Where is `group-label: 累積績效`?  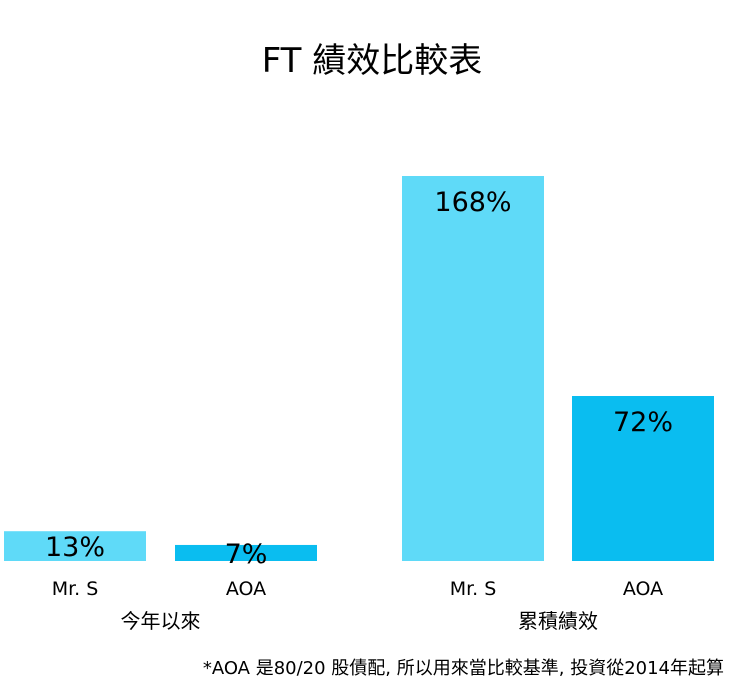 group-label: 累積績效 is located at coordinates (558, 621).